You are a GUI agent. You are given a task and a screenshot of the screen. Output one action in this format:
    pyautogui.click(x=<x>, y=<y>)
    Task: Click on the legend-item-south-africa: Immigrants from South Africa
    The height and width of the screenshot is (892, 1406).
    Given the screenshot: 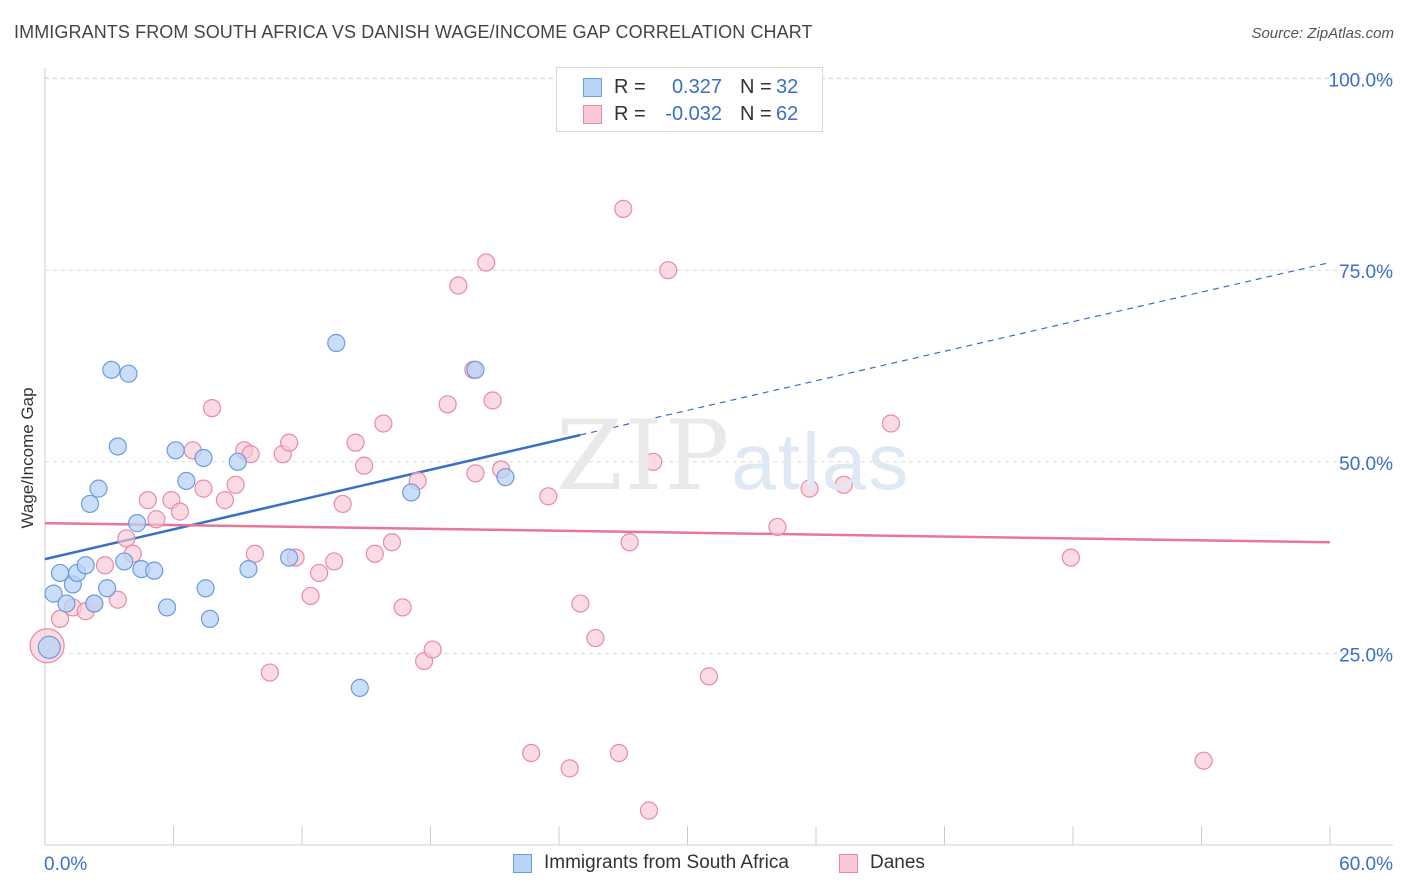 What is the action you would take?
    pyautogui.click(x=651, y=863)
    